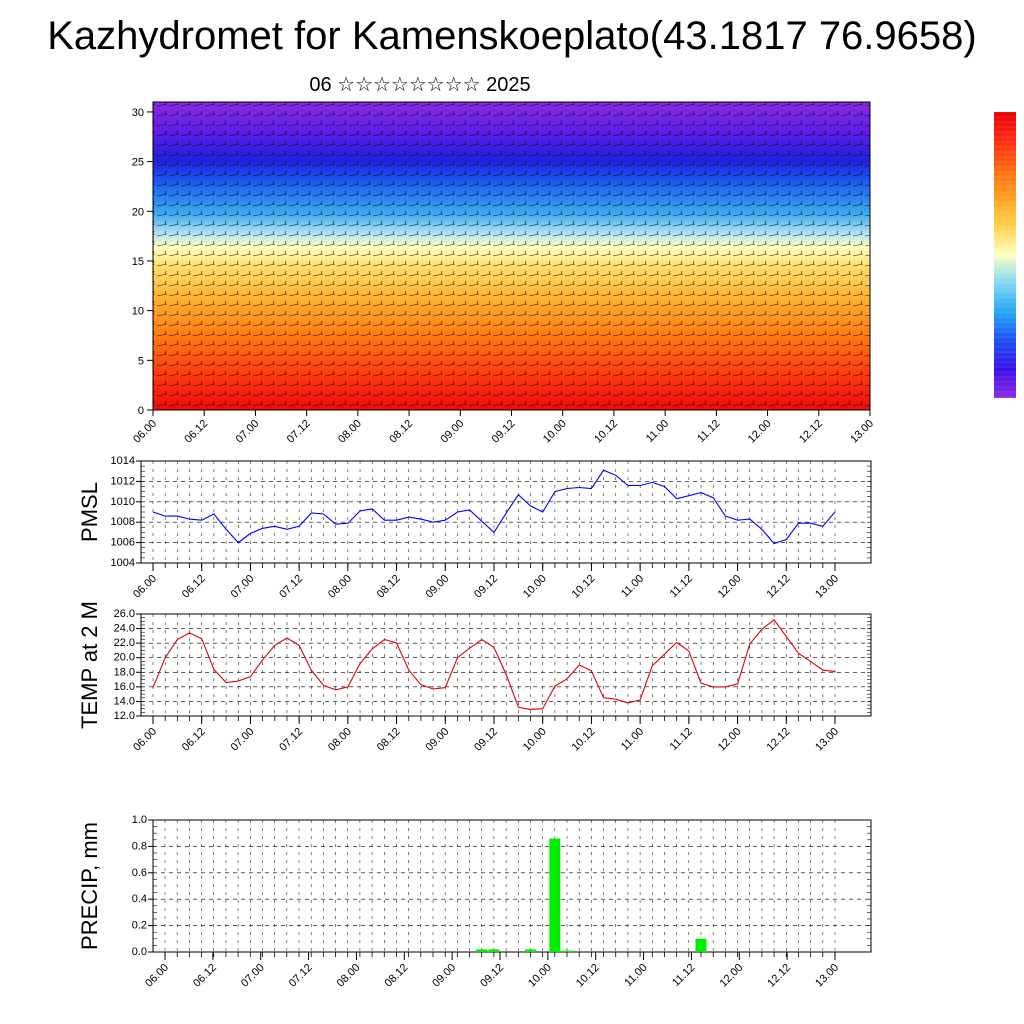  Describe the element at coordinates (139, 873) in the screenshot. I see `y-tick-label: 0.6` at that location.